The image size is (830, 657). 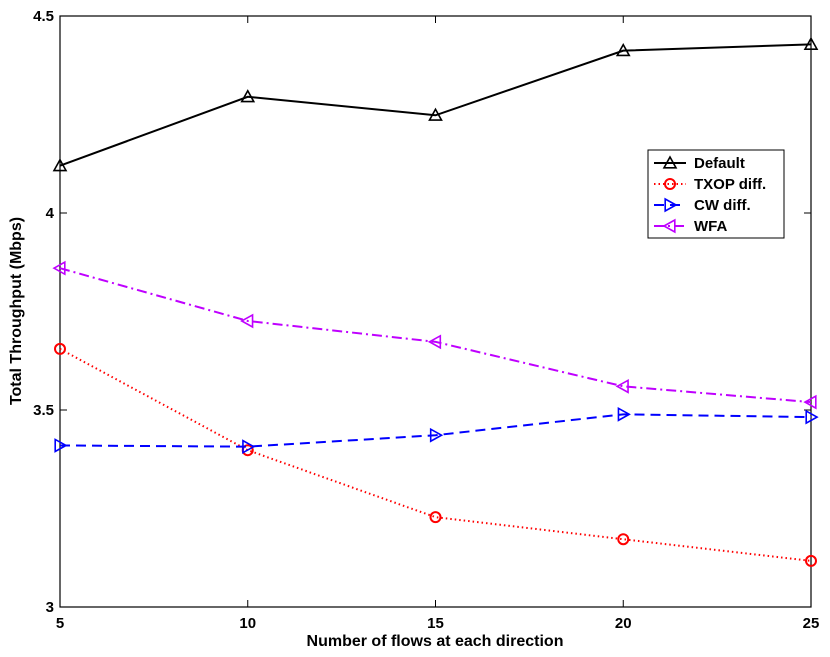 I want to click on legend-label-cw-diff: CW diff., so click(x=722, y=205).